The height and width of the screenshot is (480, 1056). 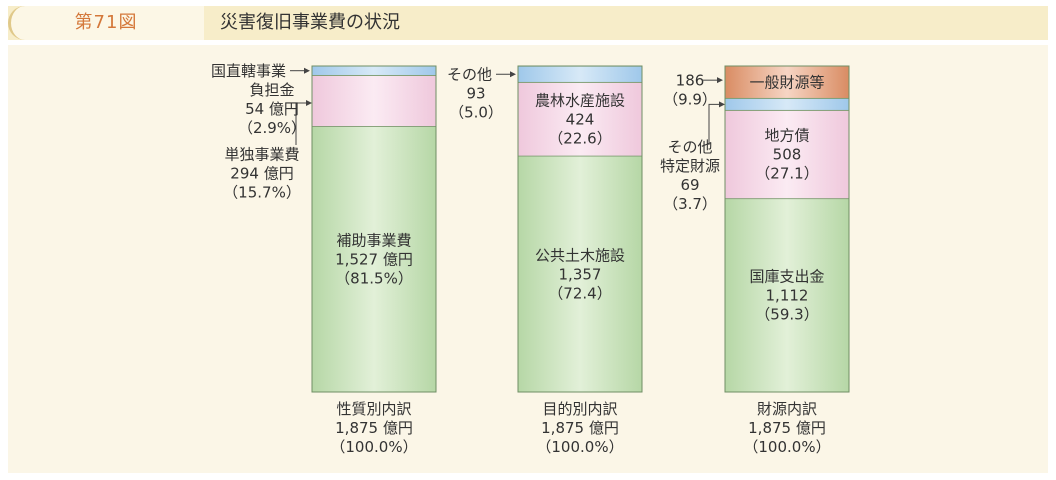 What do you see at coordinates (787, 409) in the screenshot?
I see `column-caption-source: 財源内訳` at bounding box center [787, 409].